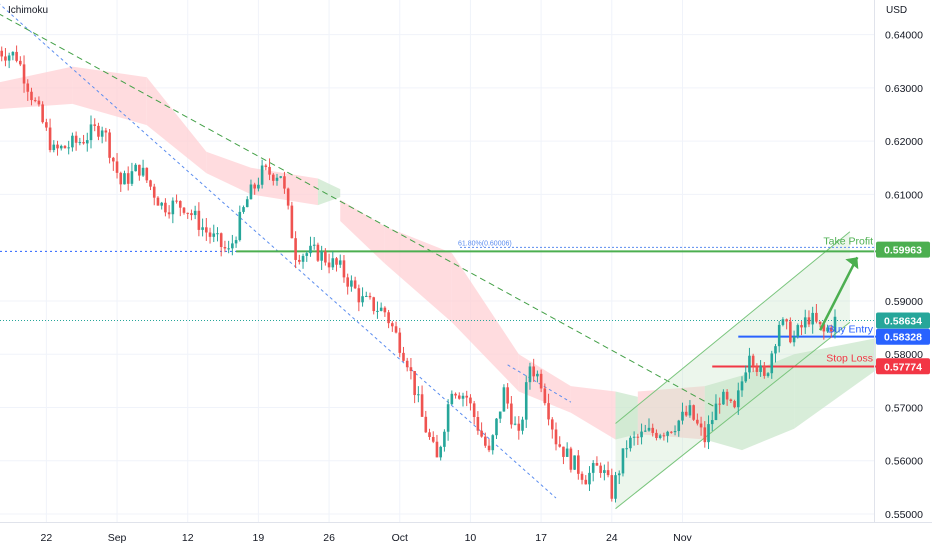 This screenshot has width=932, height=550. What do you see at coordinates (903, 338) in the screenshot?
I see `buy-entry-price-tag: 0.58328` at bounding box center [903, 338].